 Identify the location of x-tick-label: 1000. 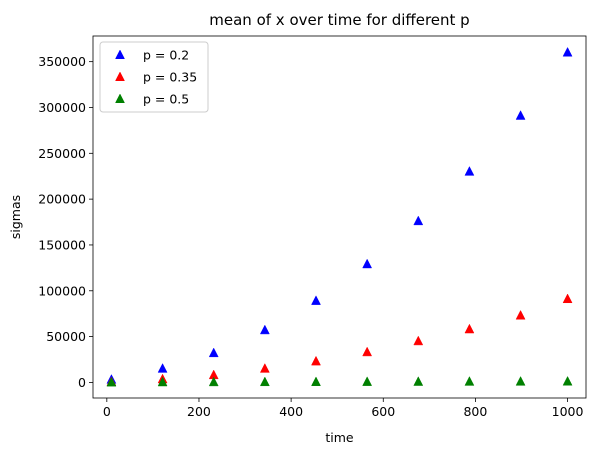
(568, 411).